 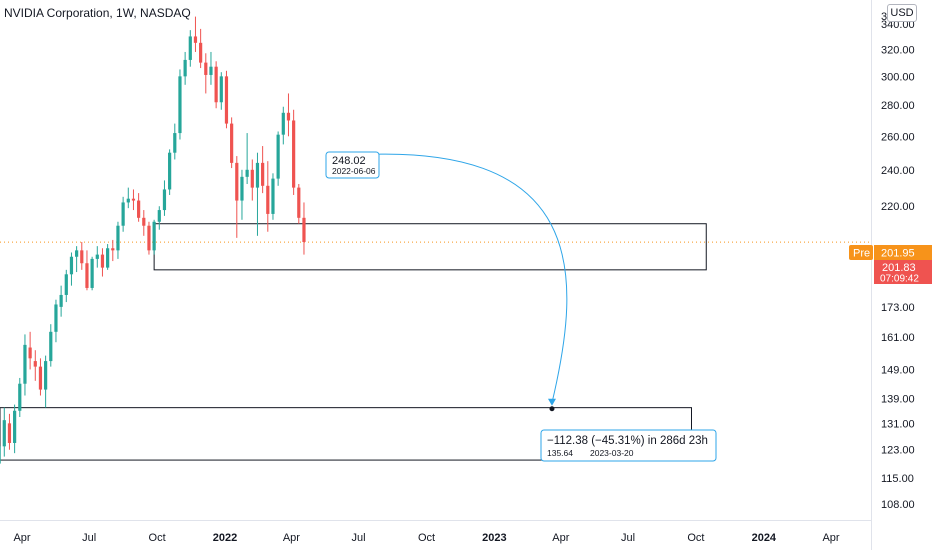 What do you see at coordinates (898, 137) in the screenshot?
I see `price-tick-label: 260.00` at bounding box center [898, 137].